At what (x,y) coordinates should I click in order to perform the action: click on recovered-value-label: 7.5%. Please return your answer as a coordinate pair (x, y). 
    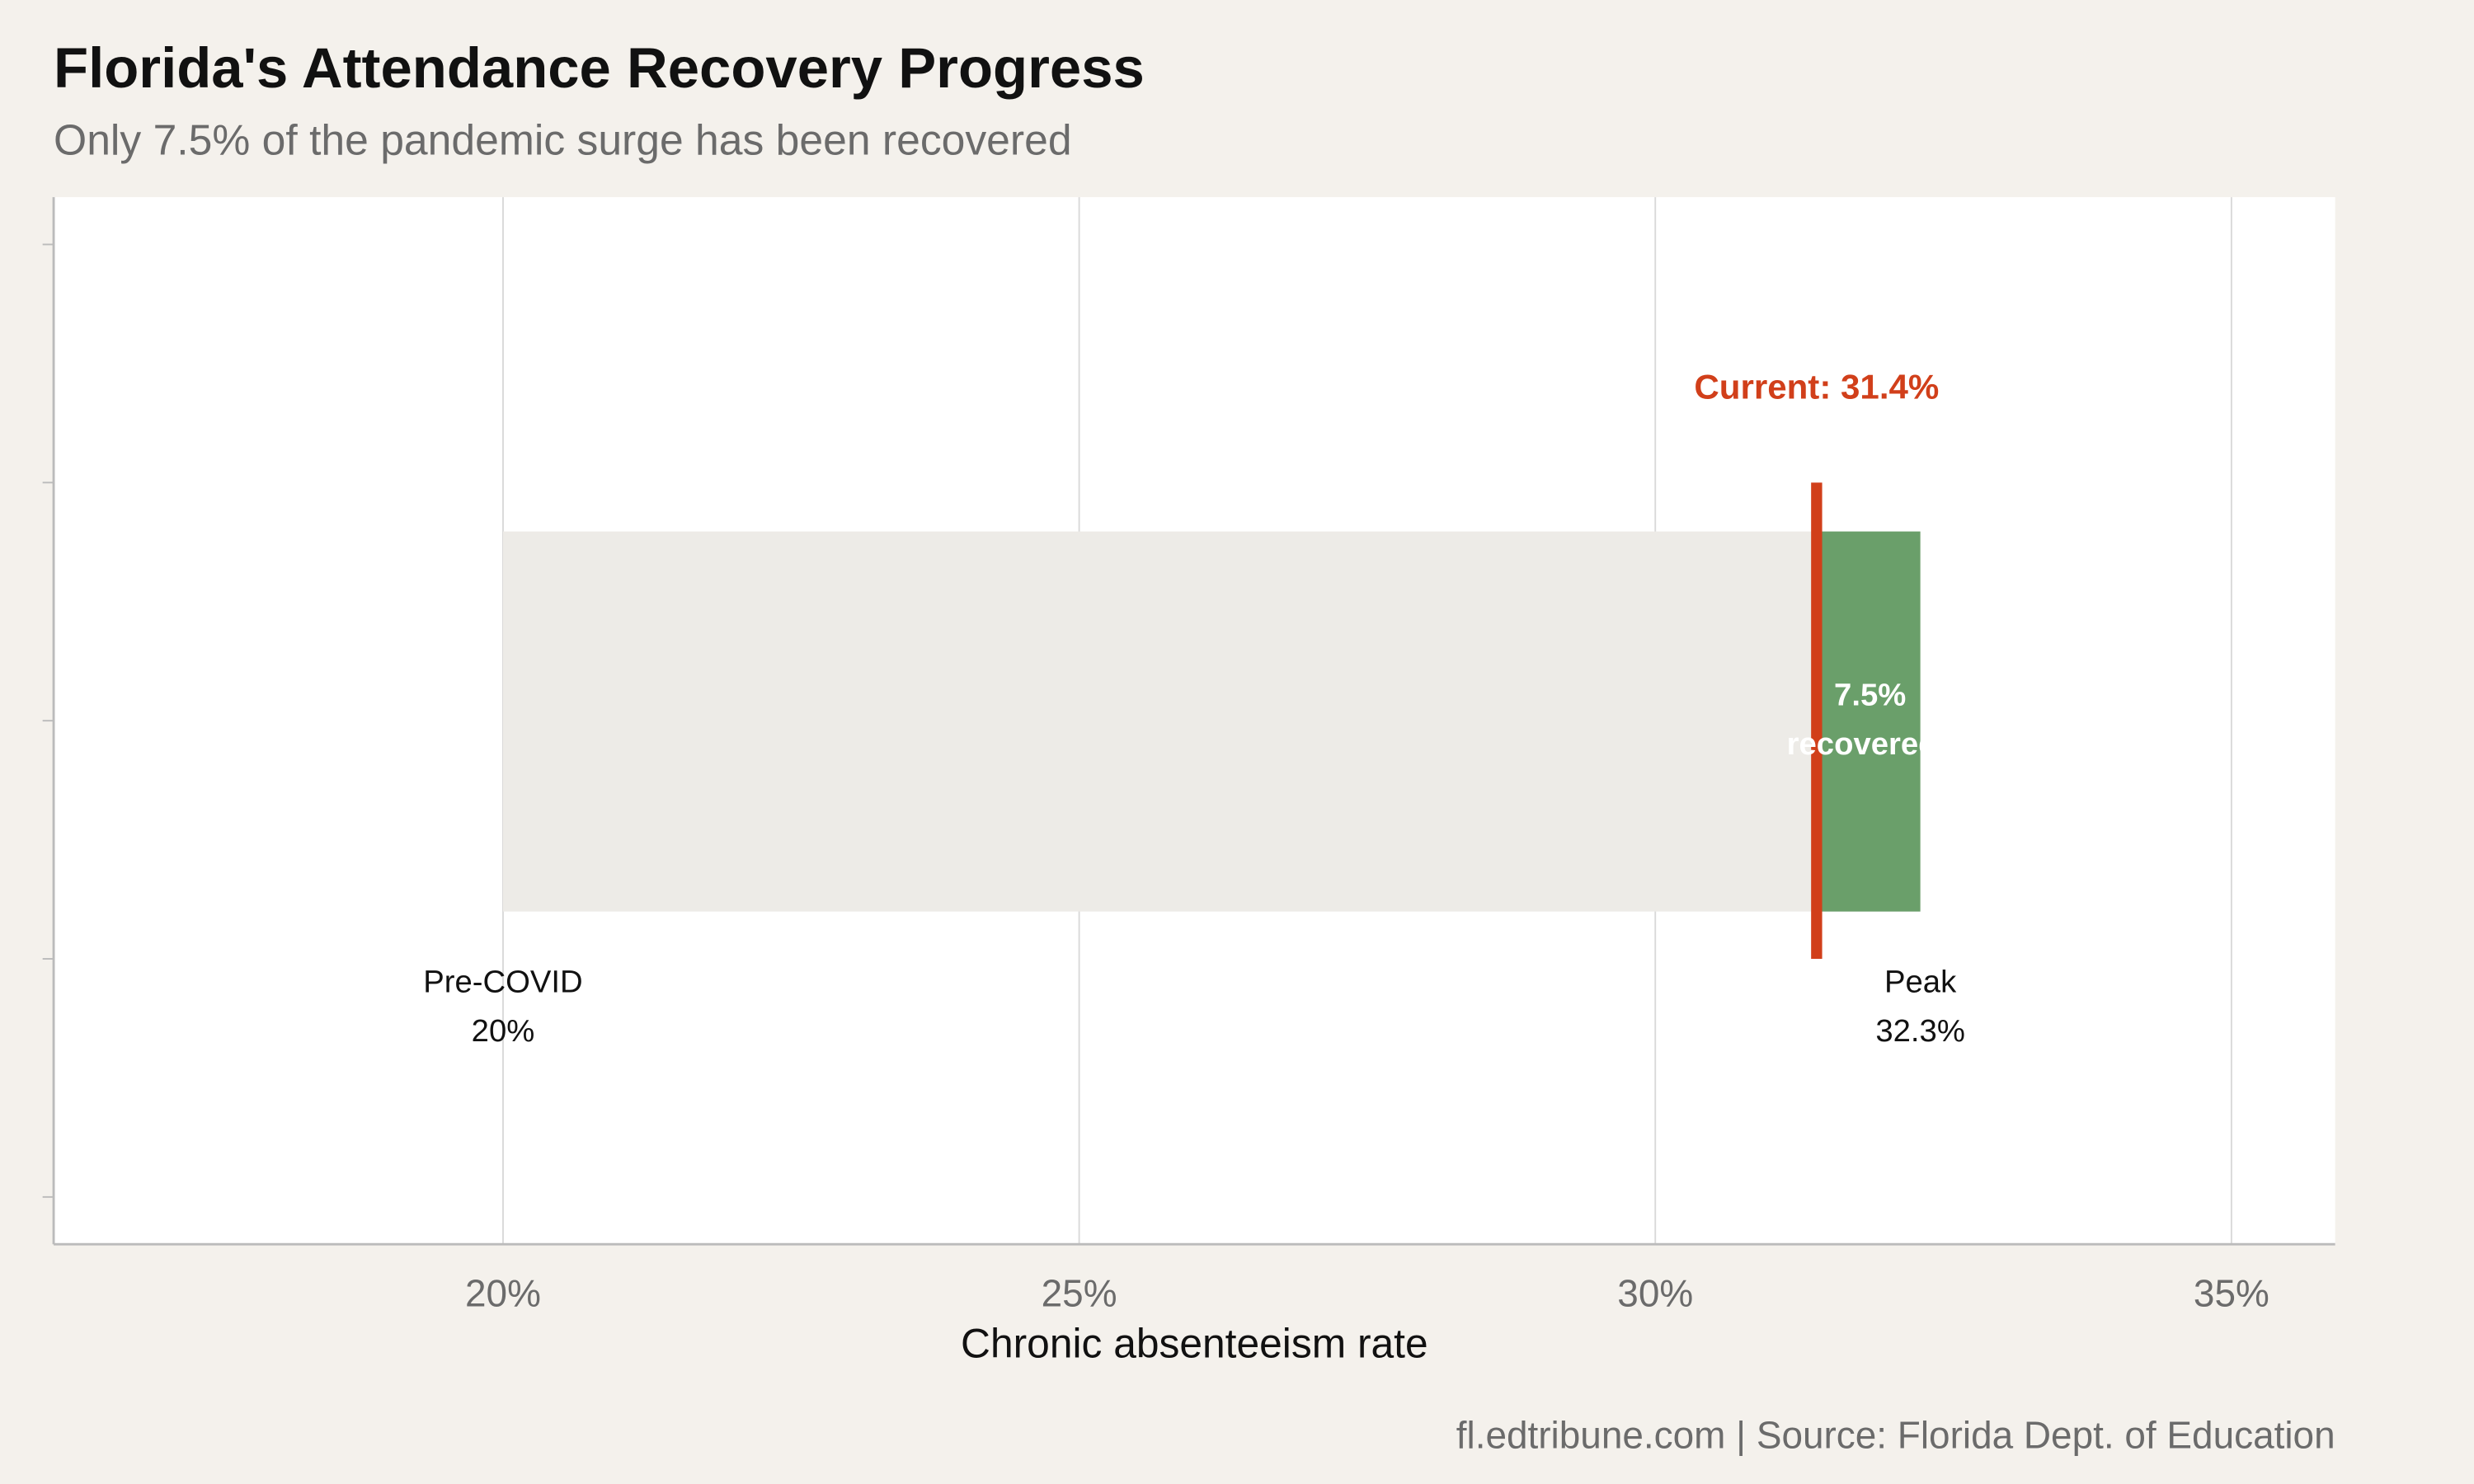
    Looking at the image, I should click on (1870, 695).